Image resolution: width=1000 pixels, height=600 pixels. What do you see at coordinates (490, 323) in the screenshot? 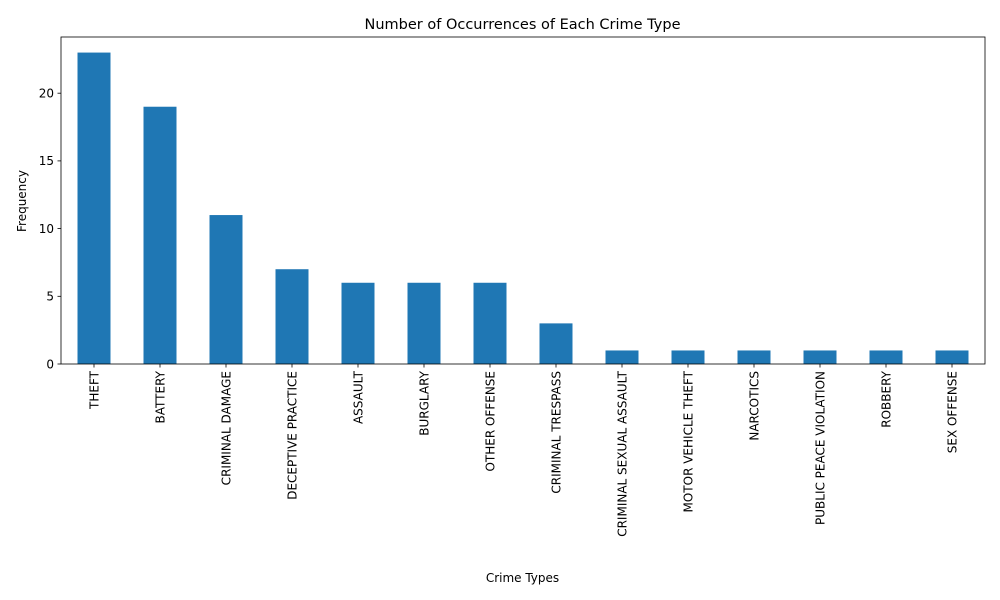
I see `bar-other-offense` at bounding box center [490, 323].